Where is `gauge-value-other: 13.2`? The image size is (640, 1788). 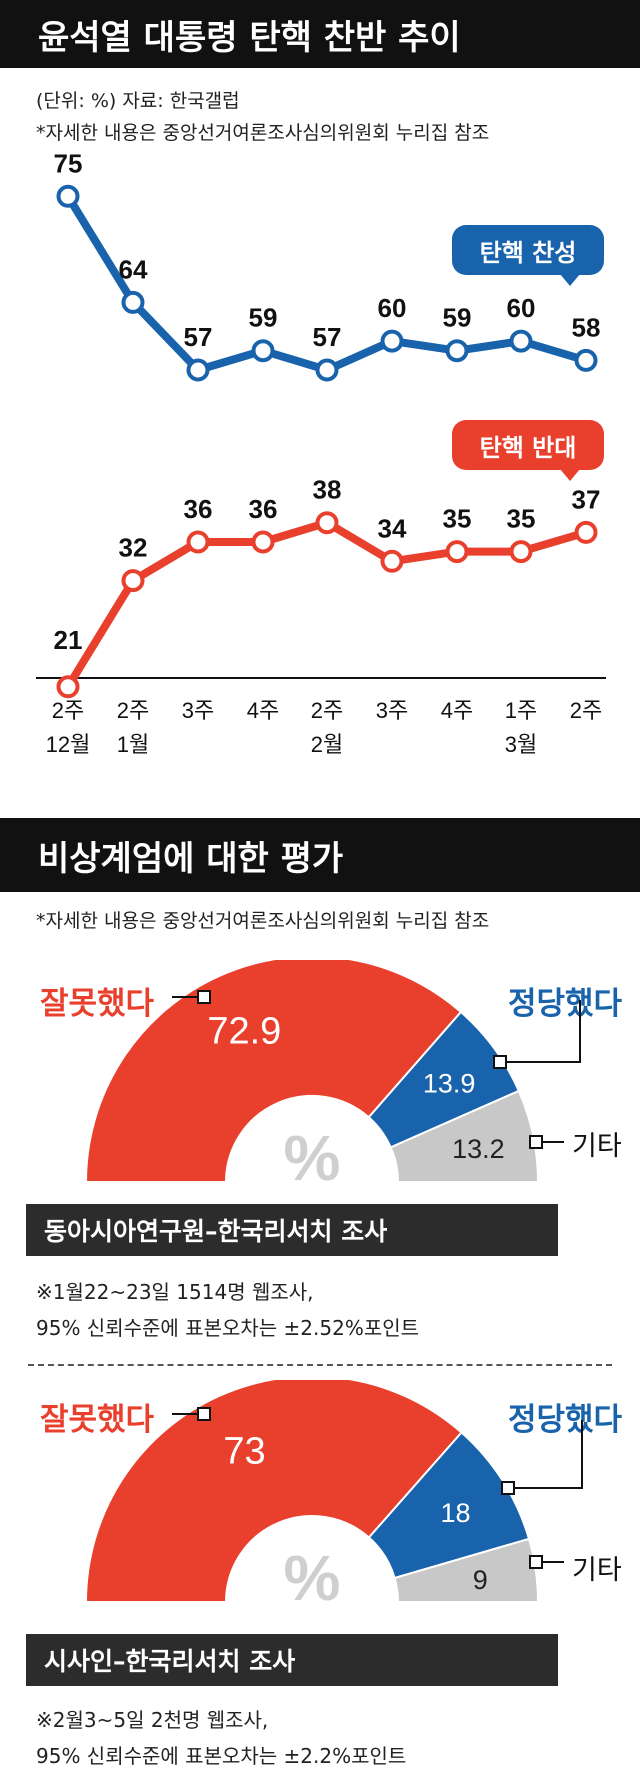
gauge-value-other: 13.2 is located at coordinates (478, 1149).